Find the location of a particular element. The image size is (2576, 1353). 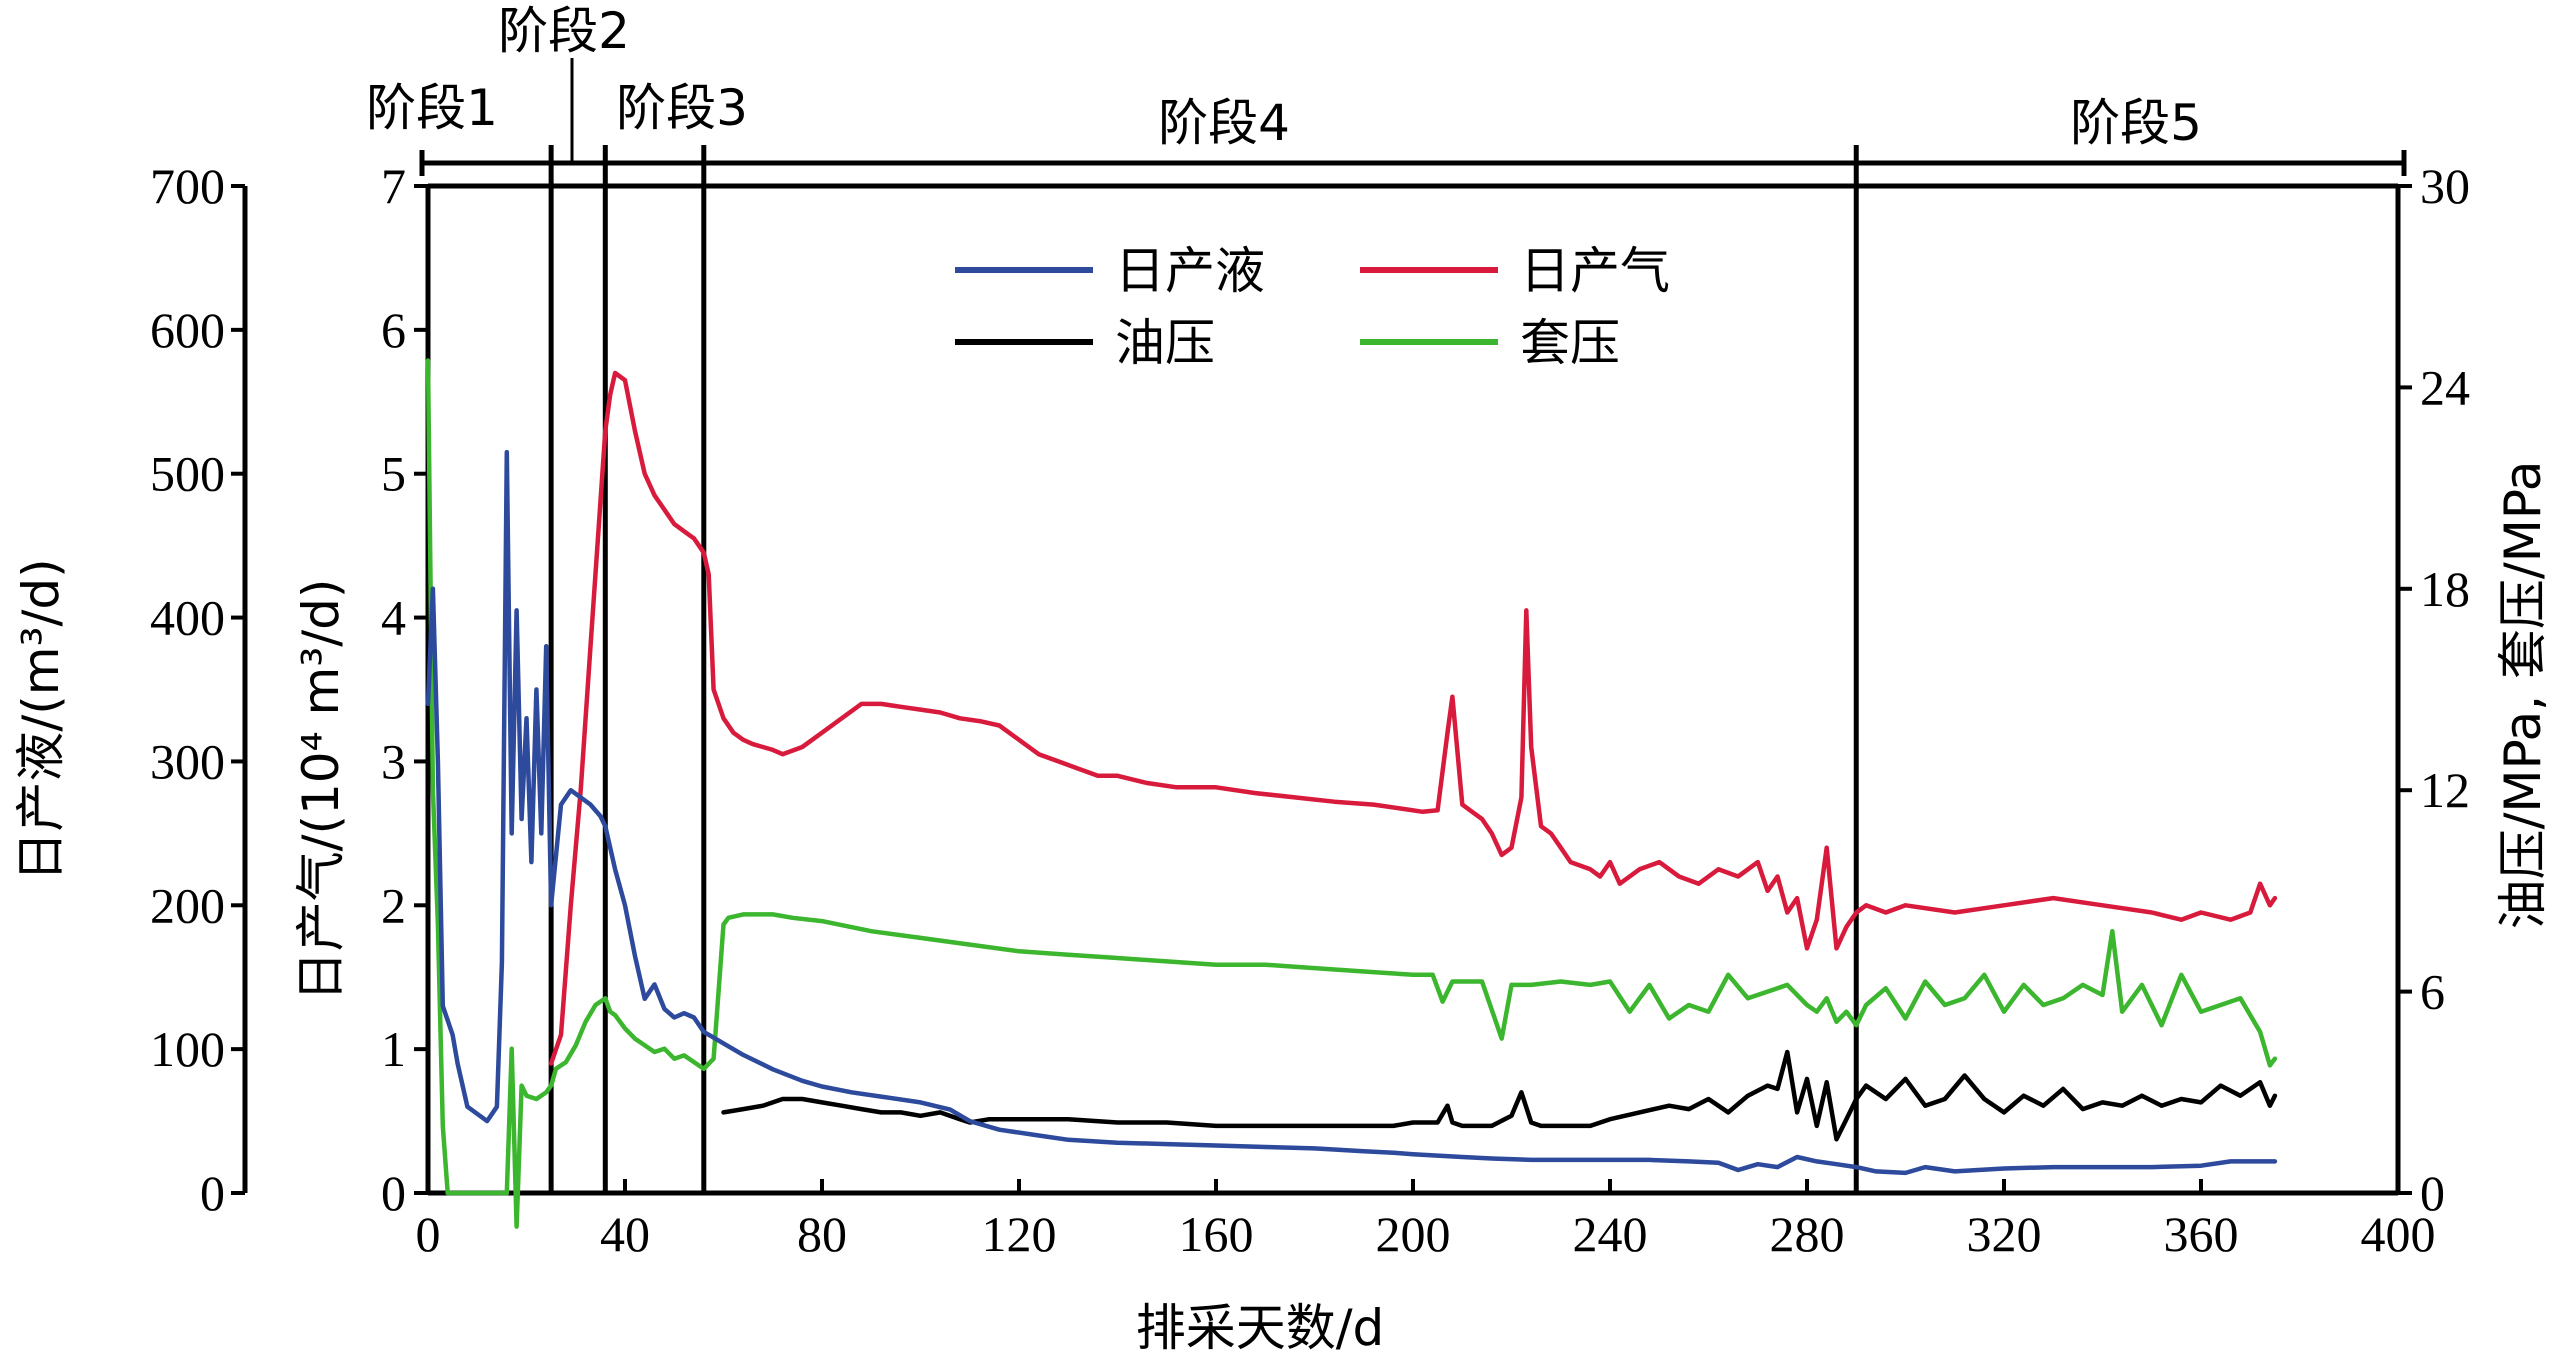

y-axis-title-pressure: 油压/MPa, 套压/MPa is located at coordinates (2523, 695).